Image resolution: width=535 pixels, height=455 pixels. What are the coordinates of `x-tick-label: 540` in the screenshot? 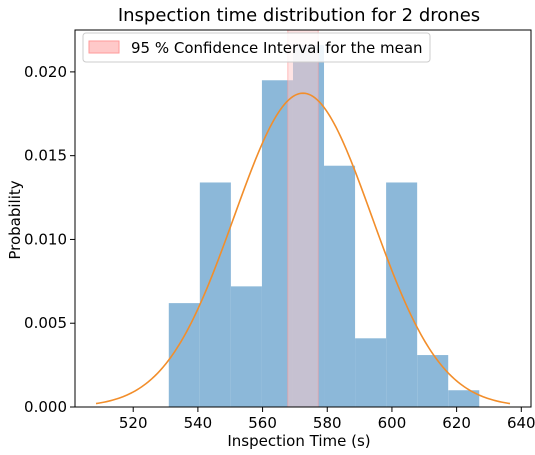 It's located at (198, 423).